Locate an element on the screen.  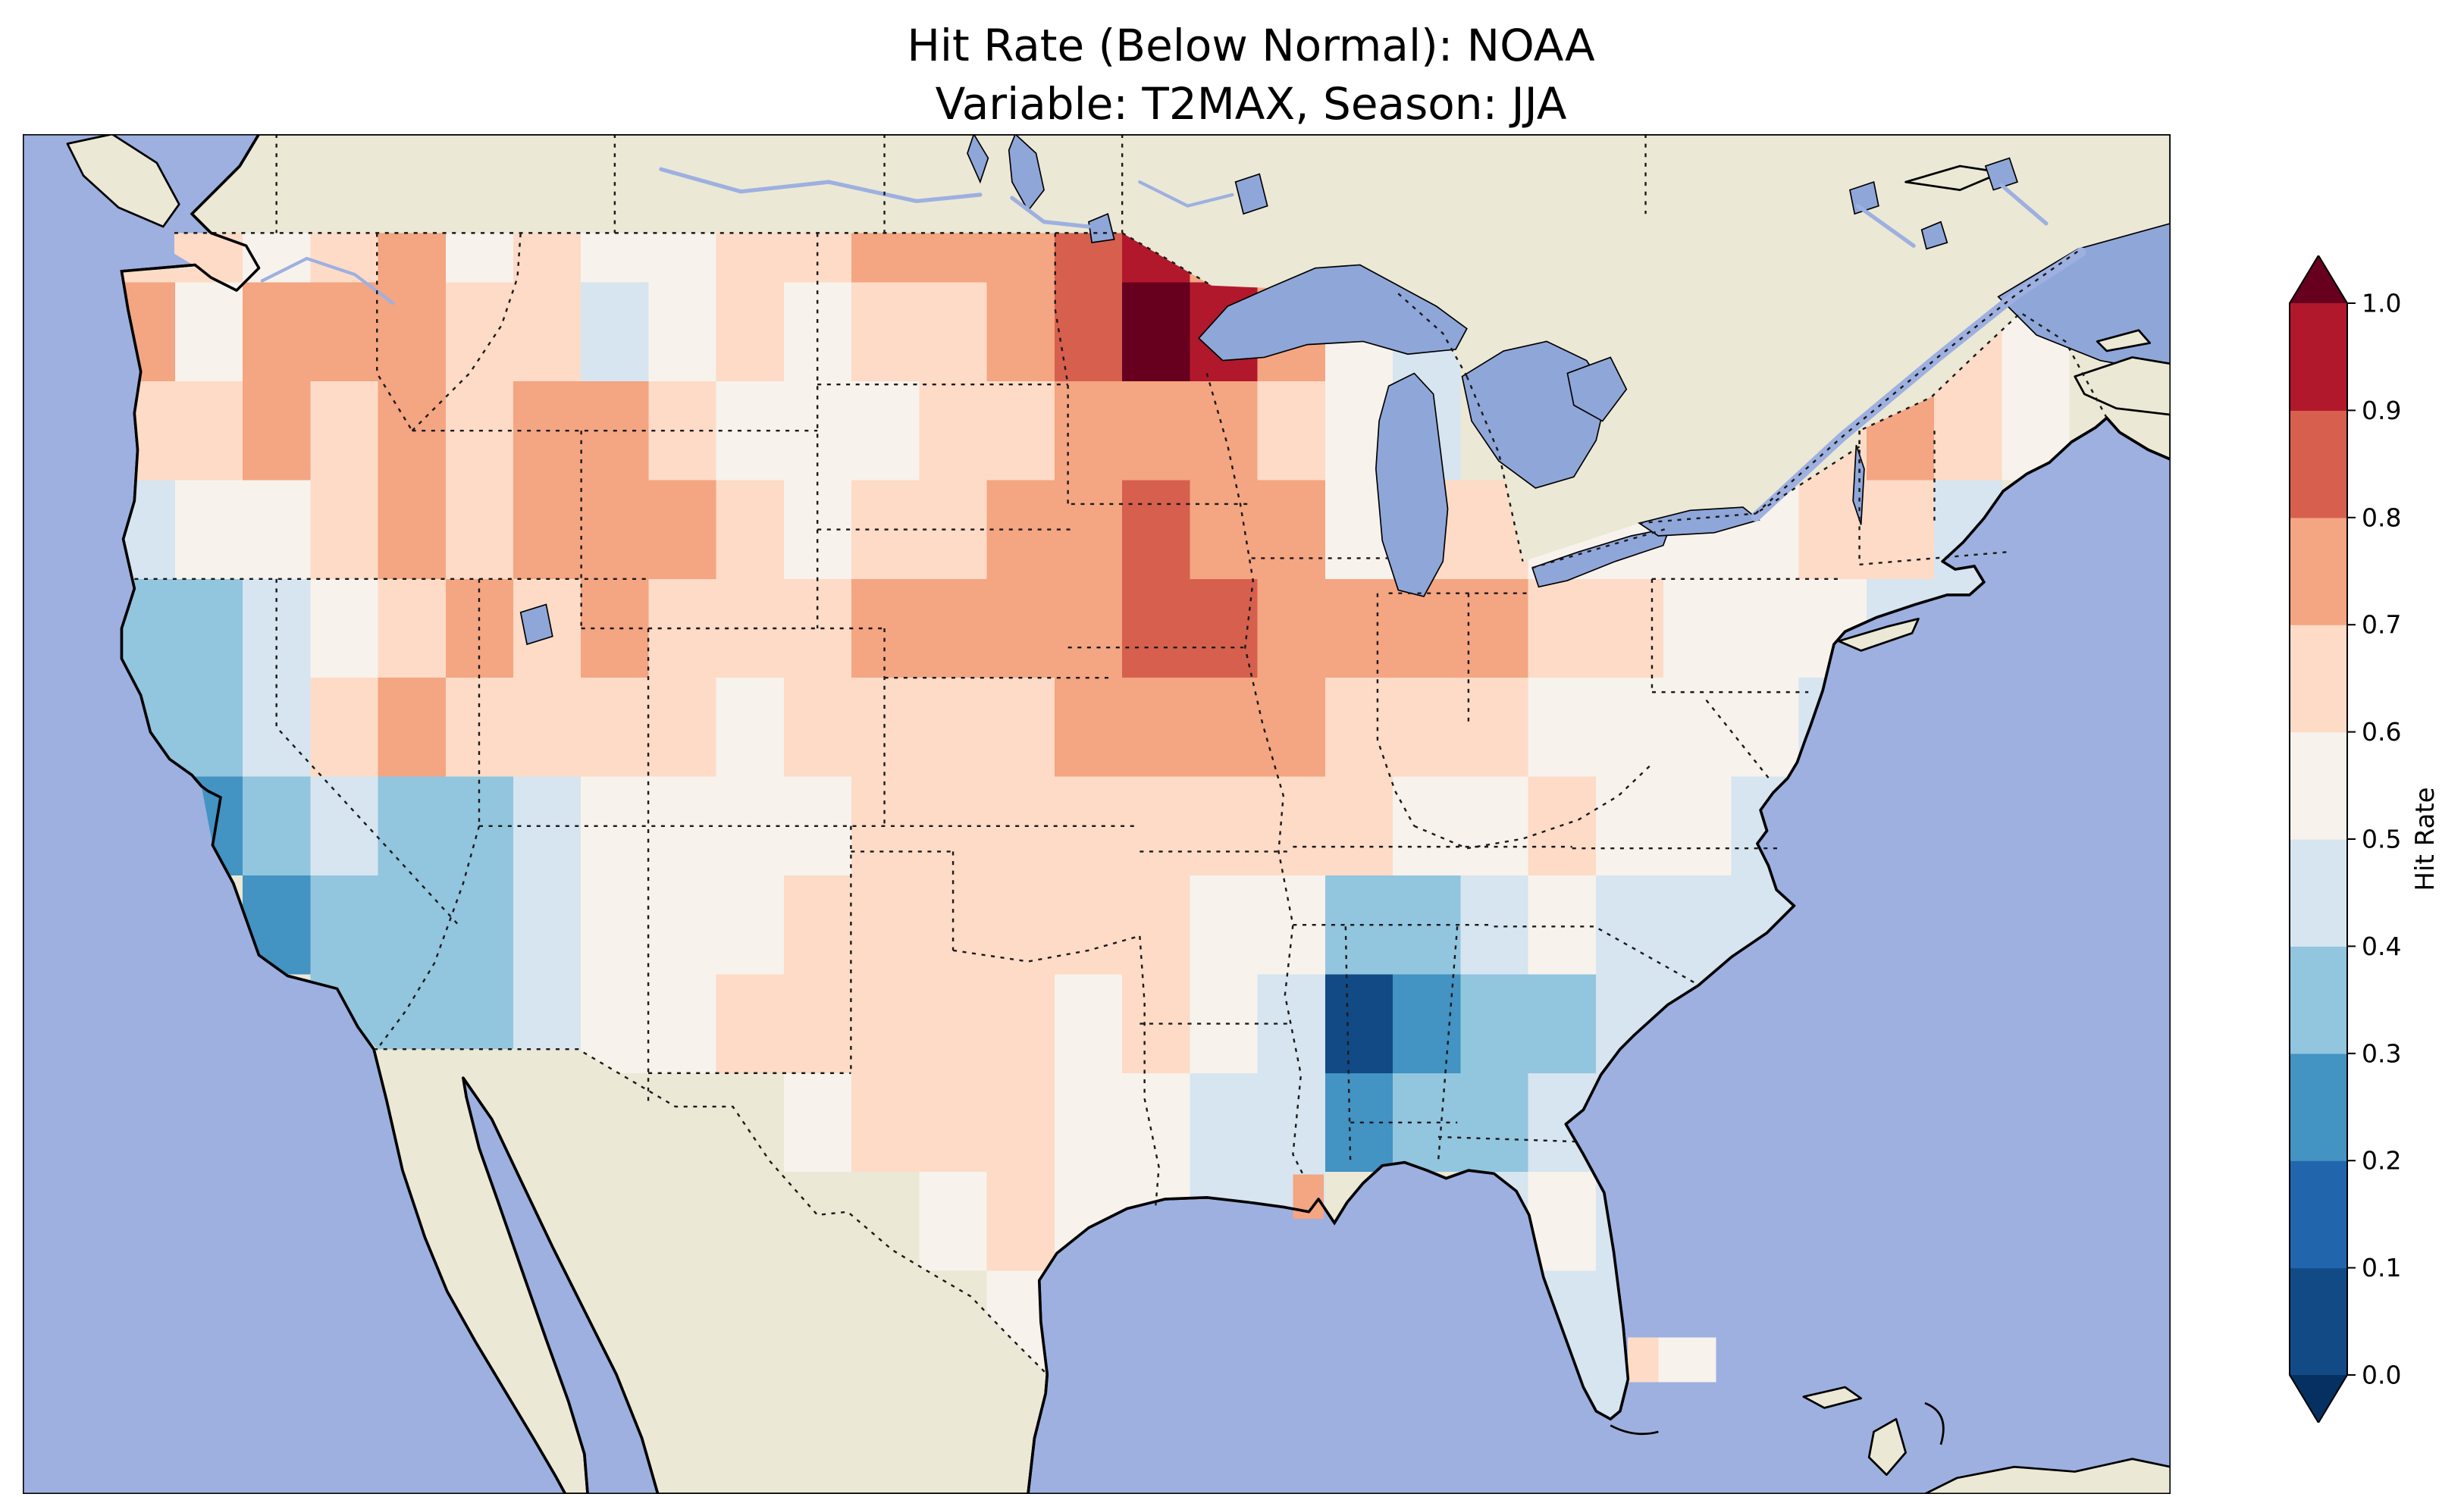
canada-province-borders is located at coordinates (961, 183).